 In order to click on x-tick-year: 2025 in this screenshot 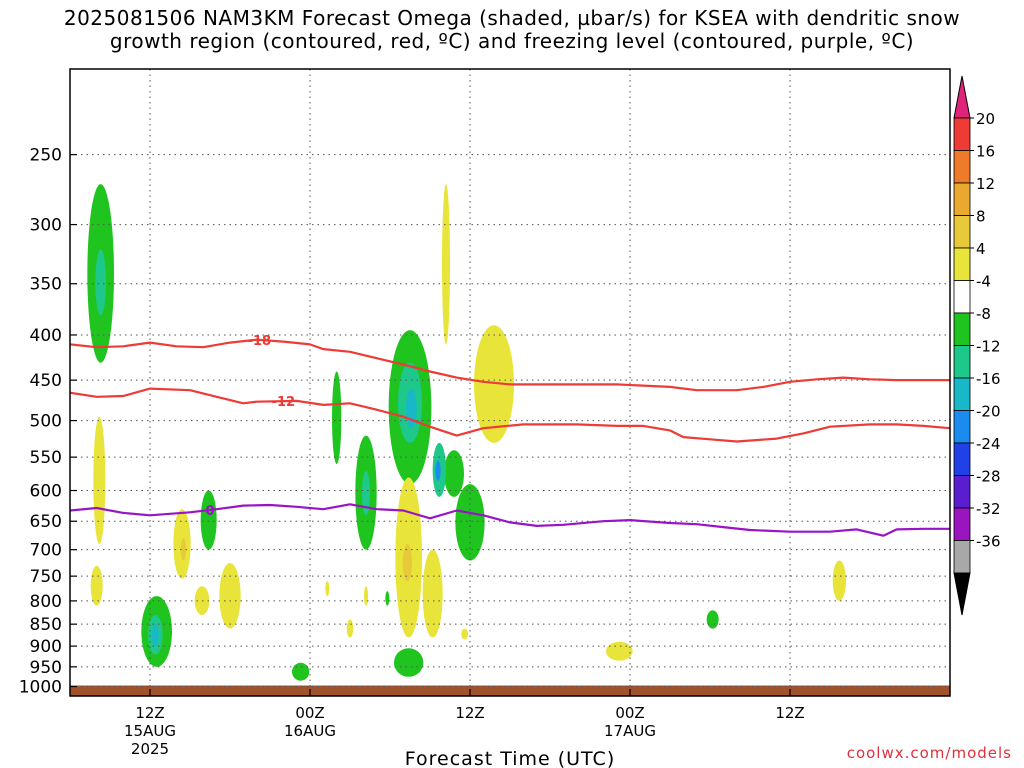, I will do `click(150, 749)`.